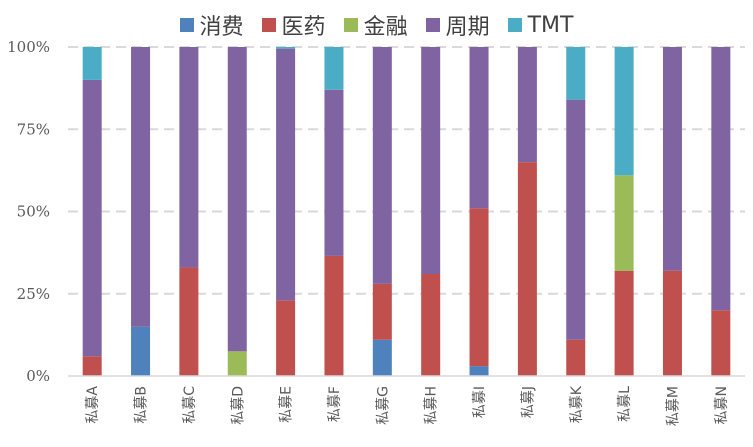 The image size is (753, 447). I want to click on y-tick-label: 25%, so click(33, 294).